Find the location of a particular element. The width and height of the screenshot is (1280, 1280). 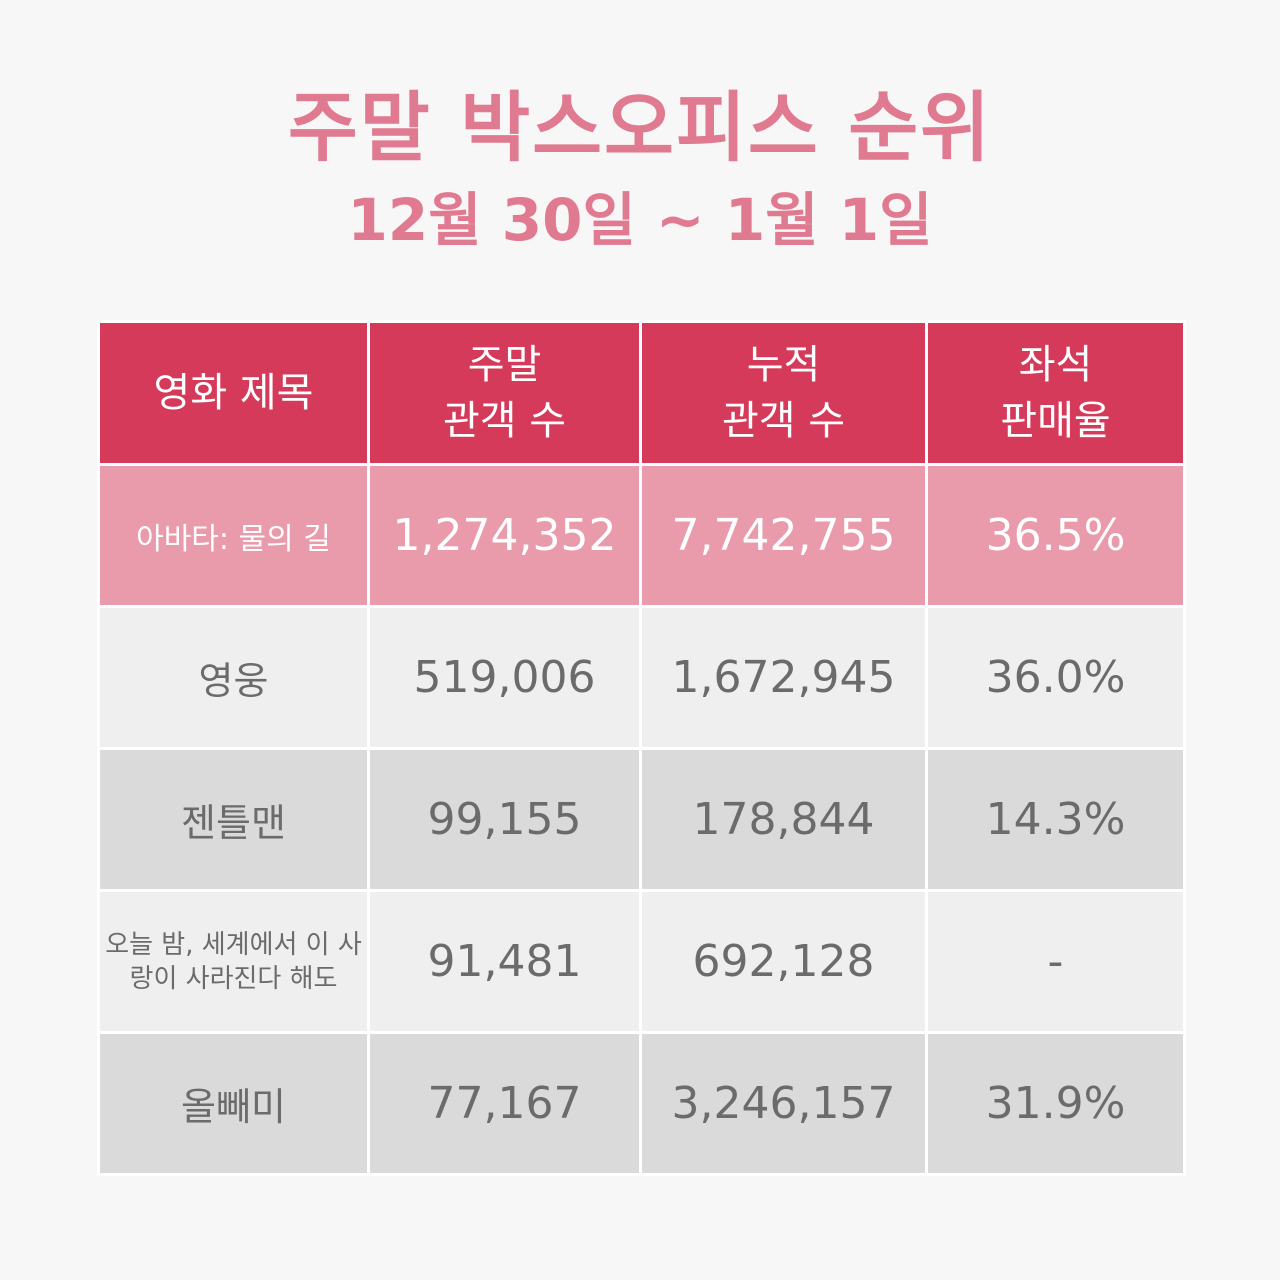

table-row: 젠틀맨 99,155 178,844 14.3% is located at coordinates (641, 819).